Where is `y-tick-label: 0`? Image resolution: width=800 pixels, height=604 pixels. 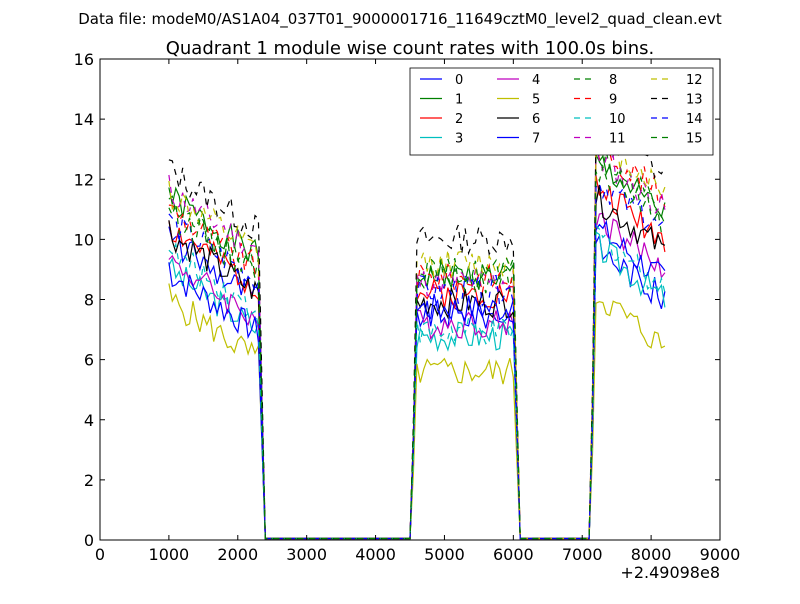
y-tick-label: 0 is located at coordinates (89, 540).